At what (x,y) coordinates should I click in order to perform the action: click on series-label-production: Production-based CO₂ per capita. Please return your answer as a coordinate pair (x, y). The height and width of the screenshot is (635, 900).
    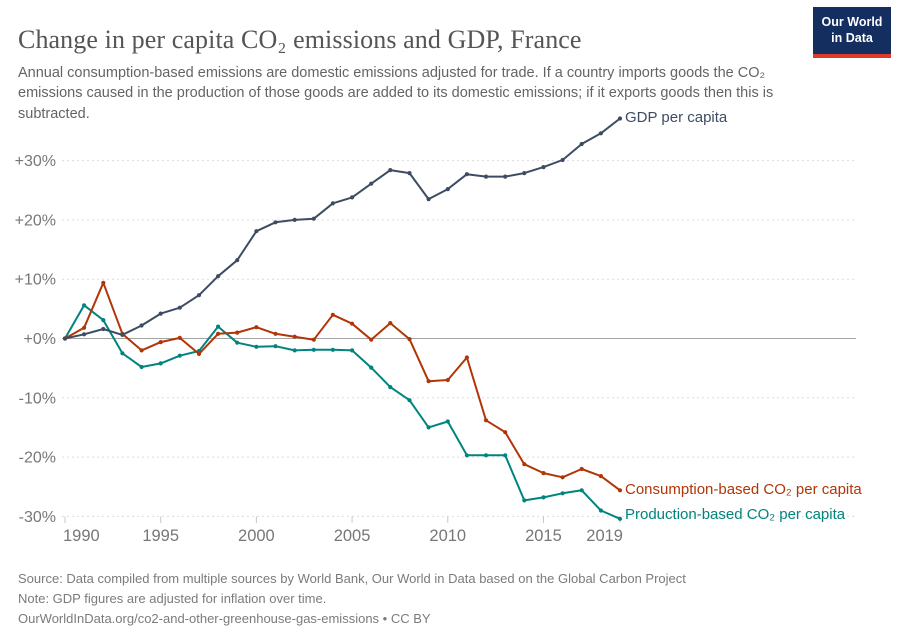
    Looking at the image, I should click on (735, 514).